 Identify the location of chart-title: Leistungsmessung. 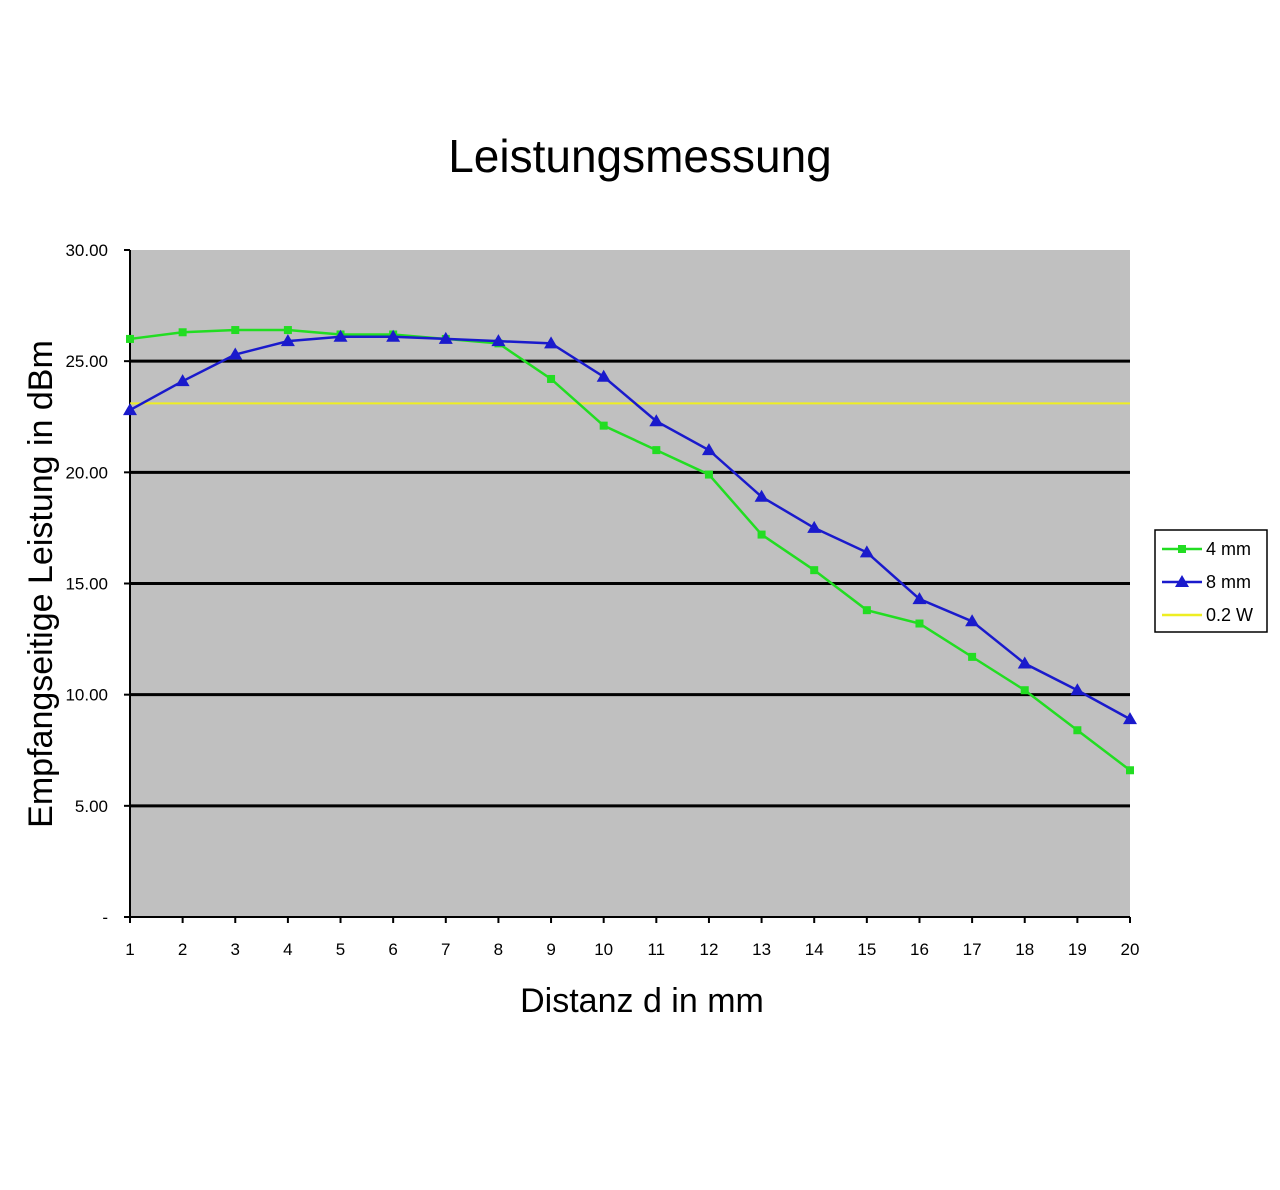
(640, 156).